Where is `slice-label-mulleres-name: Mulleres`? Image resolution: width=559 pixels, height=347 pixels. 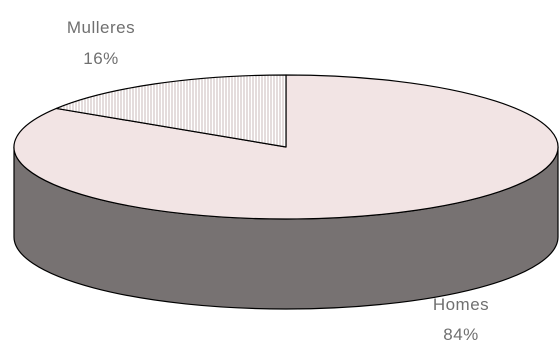
slice-label-mulleres-name: Mulleres is located at coordinates (101, 27).